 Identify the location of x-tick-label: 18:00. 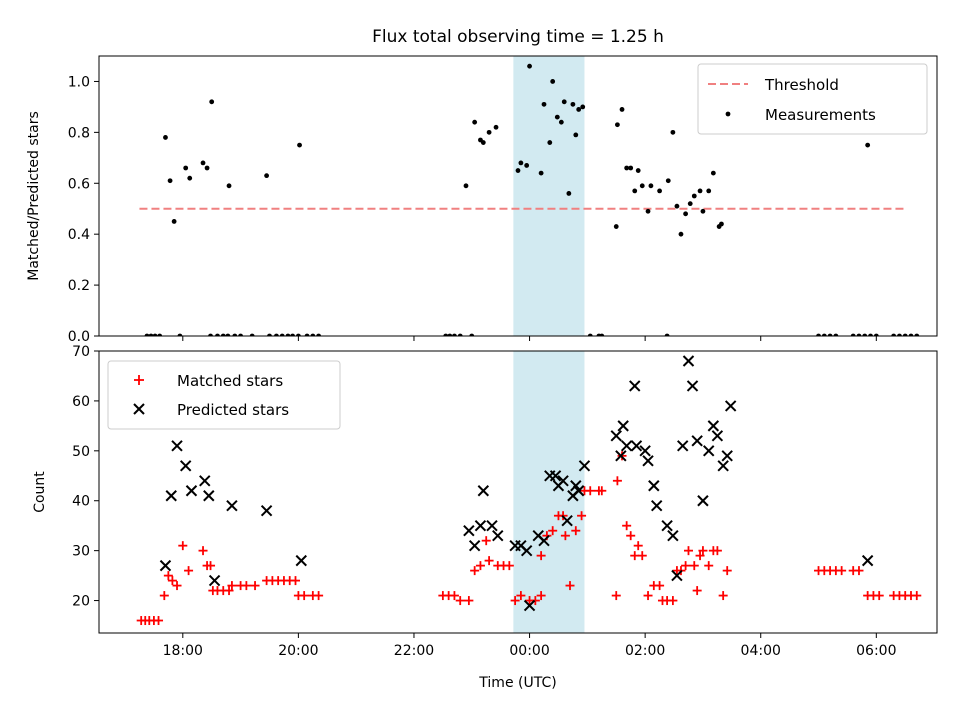
(183, 651).